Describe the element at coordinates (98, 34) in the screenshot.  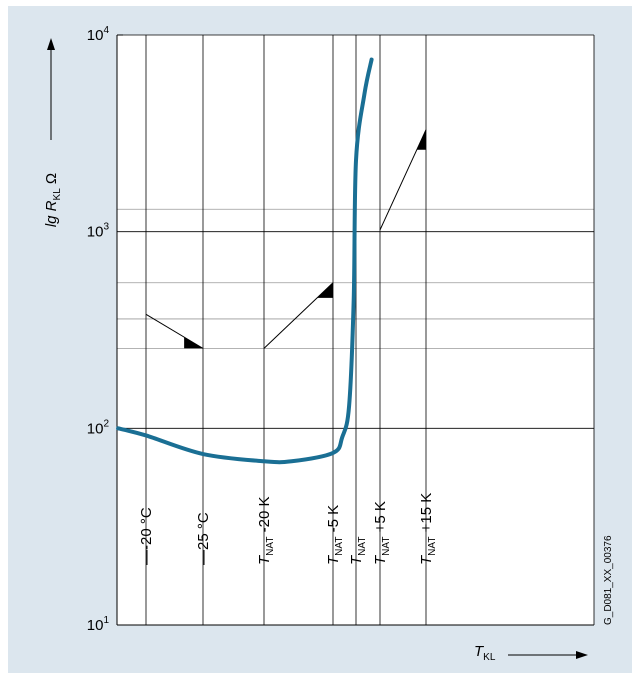
I see `y-tick-label-3: 10⁴` at that location.